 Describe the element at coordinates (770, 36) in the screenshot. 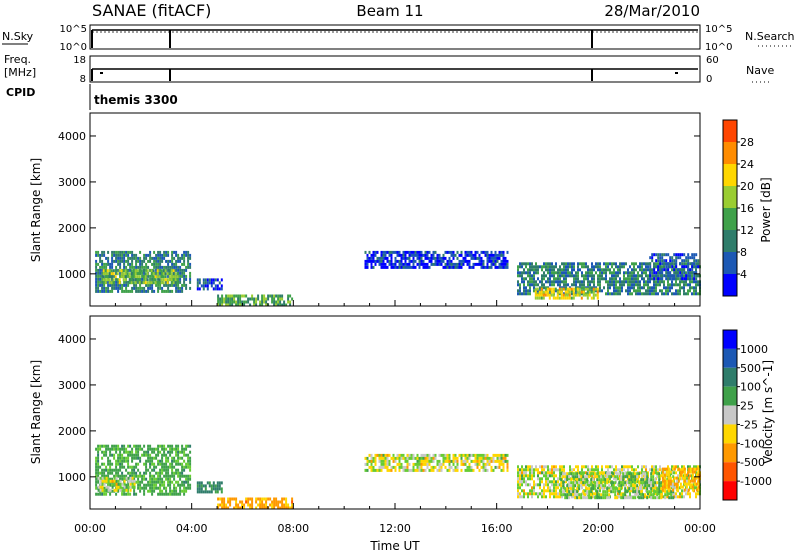

I see `nsearch-label: N.Search` at that location.